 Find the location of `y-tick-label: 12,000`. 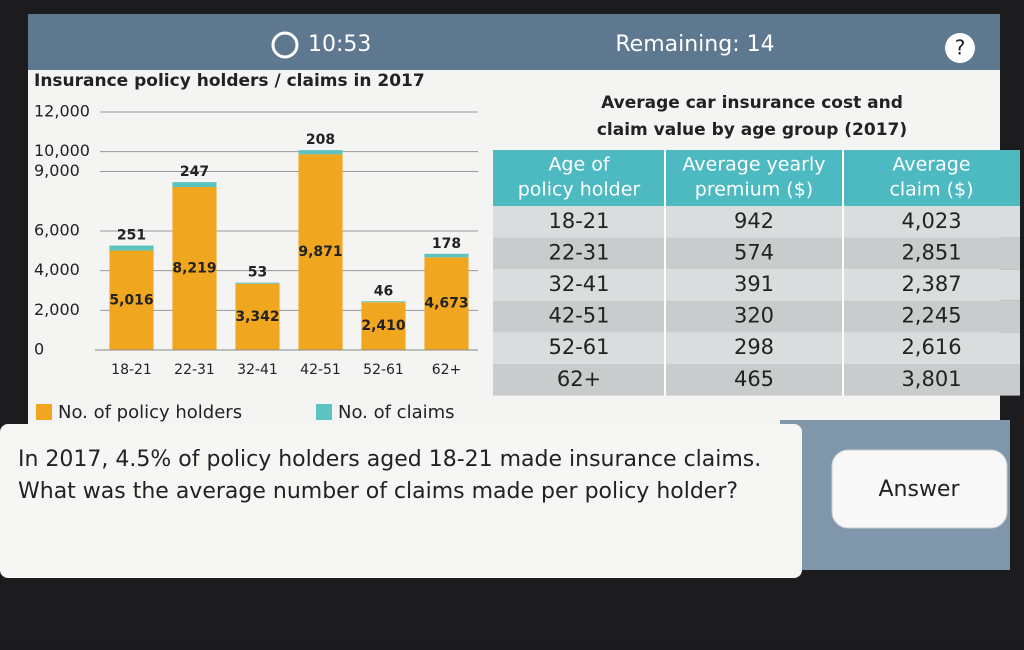

y-tick-label: 12,000 is located at coordinates (62, 111).